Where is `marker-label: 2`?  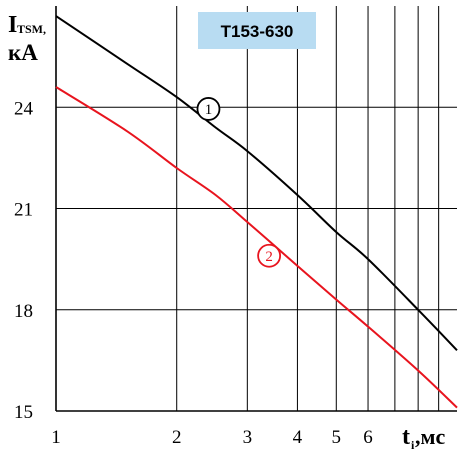
marker-label: 2 is located at coordinates (269, 257).